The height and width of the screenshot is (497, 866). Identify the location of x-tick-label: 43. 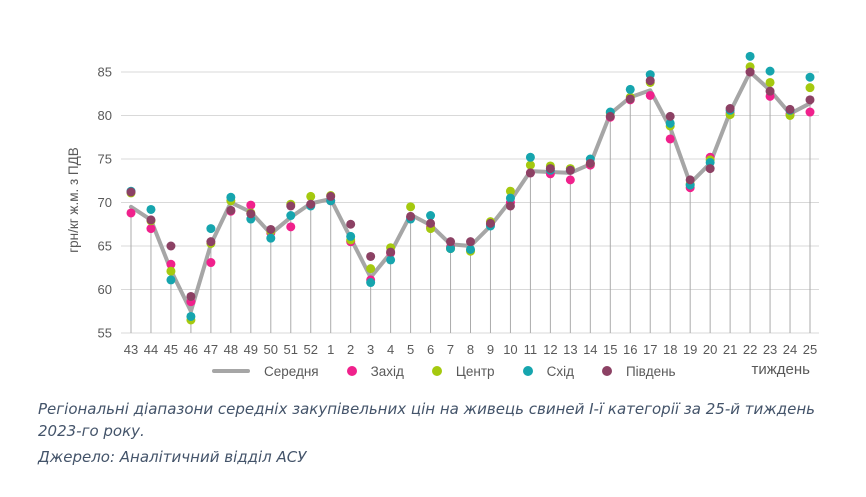
(131, 349).